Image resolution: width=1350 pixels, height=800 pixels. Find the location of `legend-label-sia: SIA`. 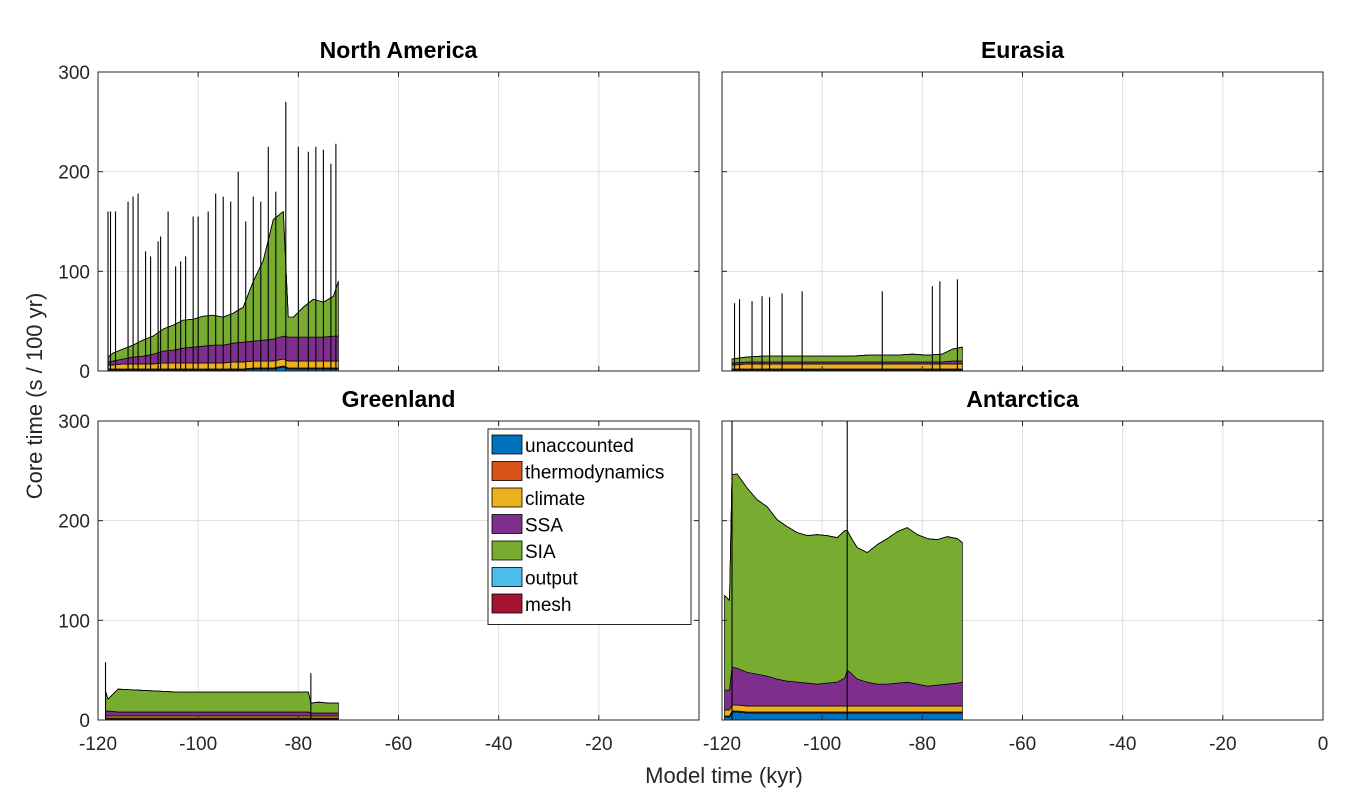

legend-label-sia: SIA is located at coordinates (540, 552).